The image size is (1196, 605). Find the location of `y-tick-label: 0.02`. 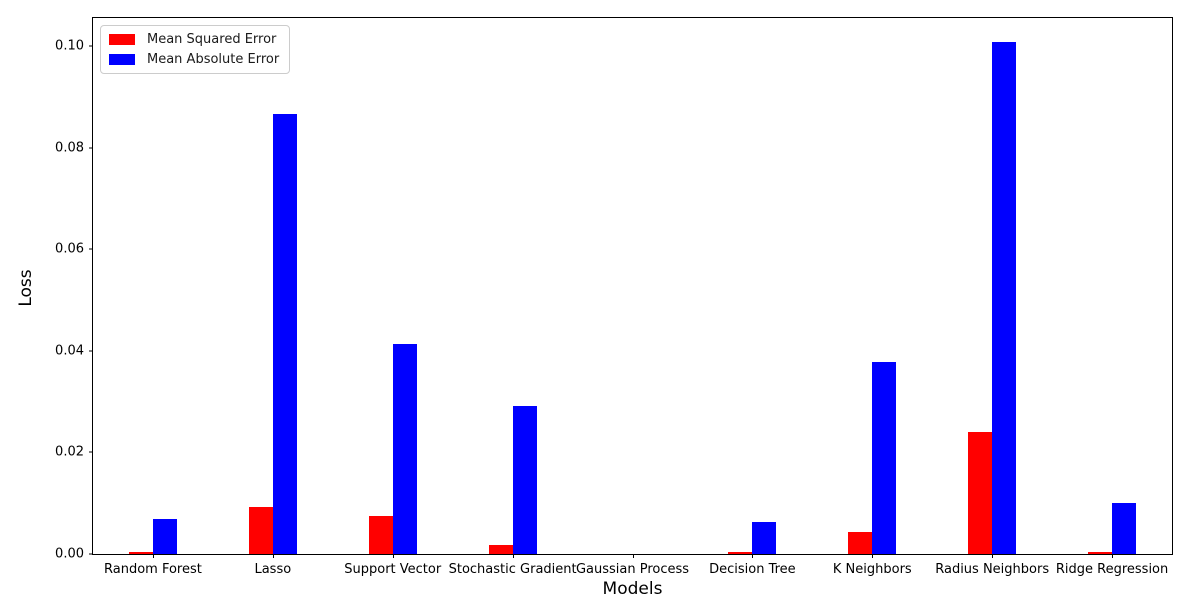

y-tick-label: 0.02 is located at coordinates (69, 452).